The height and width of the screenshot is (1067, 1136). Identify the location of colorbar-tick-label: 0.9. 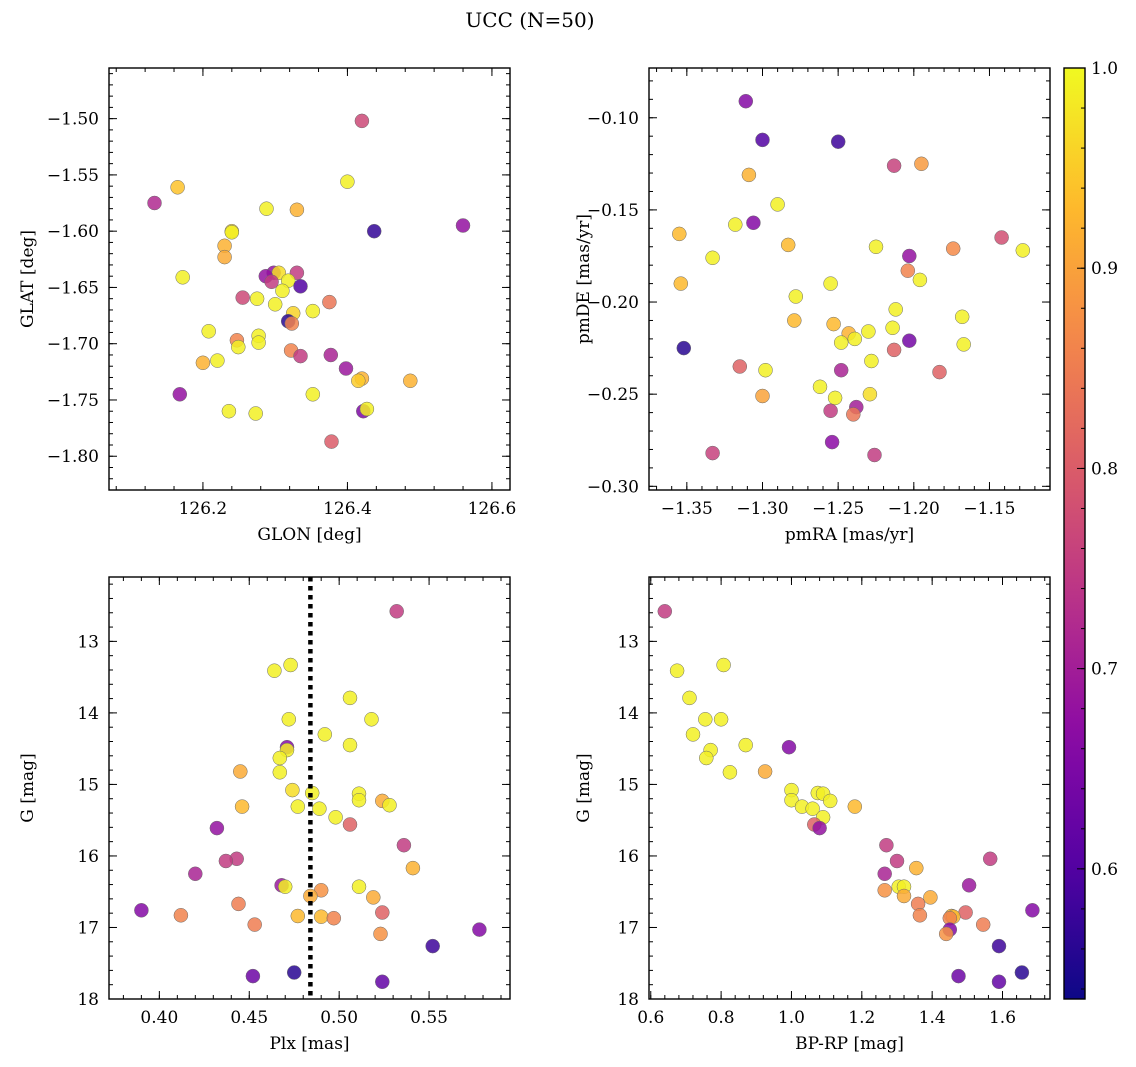
(1104, 269).